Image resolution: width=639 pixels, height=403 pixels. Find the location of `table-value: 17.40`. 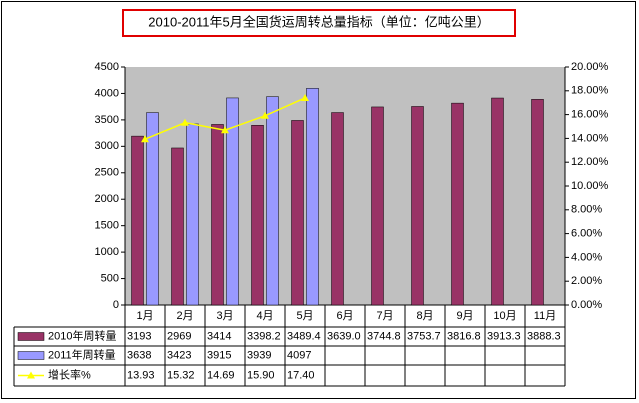

table-value: 17.40 is located at coordinates (301, 375).